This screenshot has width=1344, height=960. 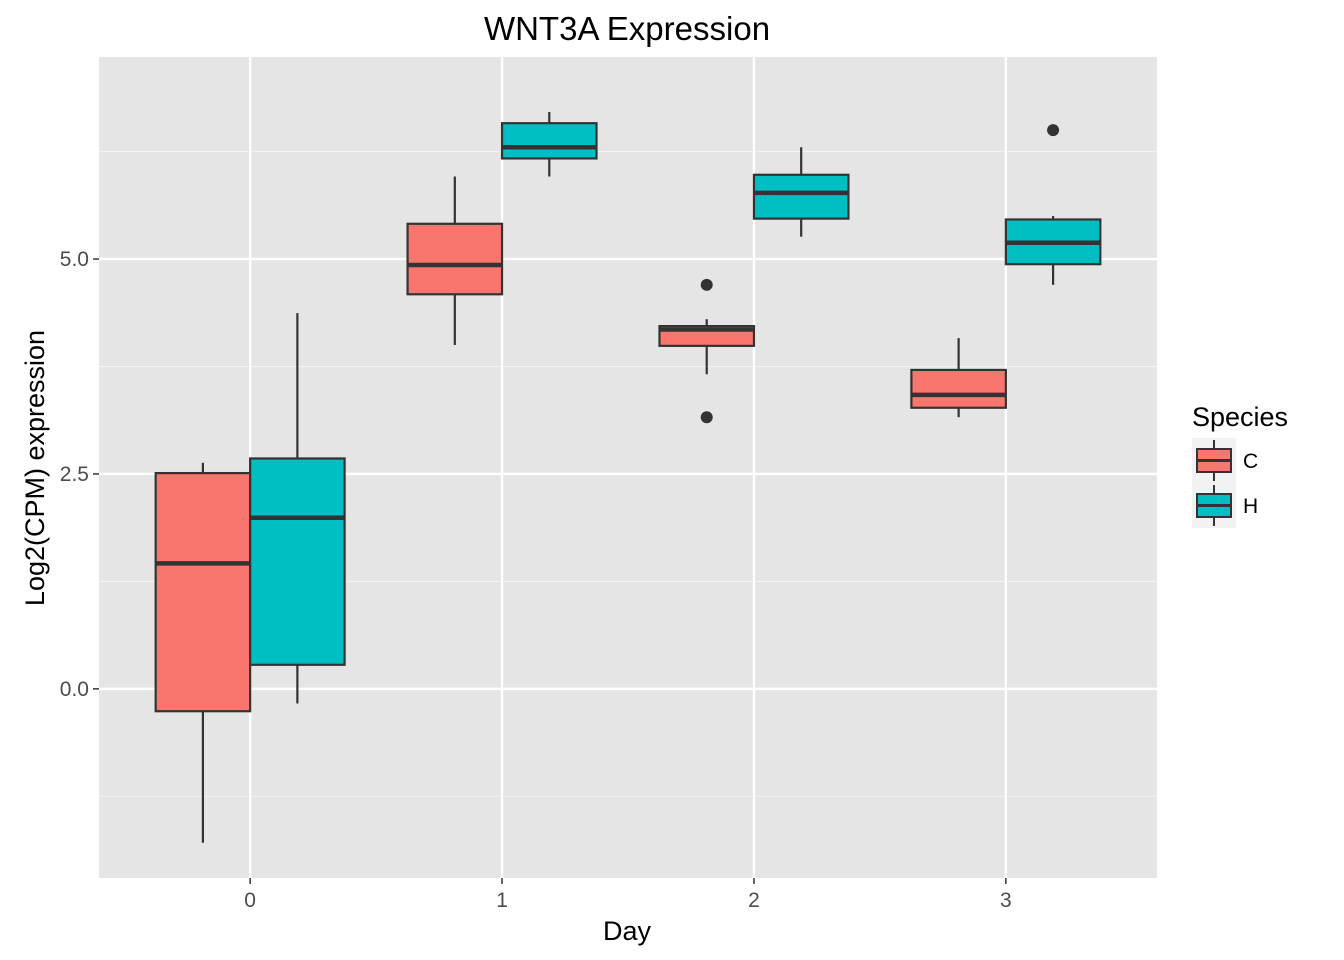 What do you see at coordinates (627, 931) in the screenshot?
I see `x-axis-title: Day` at bounding box center [627, 931].